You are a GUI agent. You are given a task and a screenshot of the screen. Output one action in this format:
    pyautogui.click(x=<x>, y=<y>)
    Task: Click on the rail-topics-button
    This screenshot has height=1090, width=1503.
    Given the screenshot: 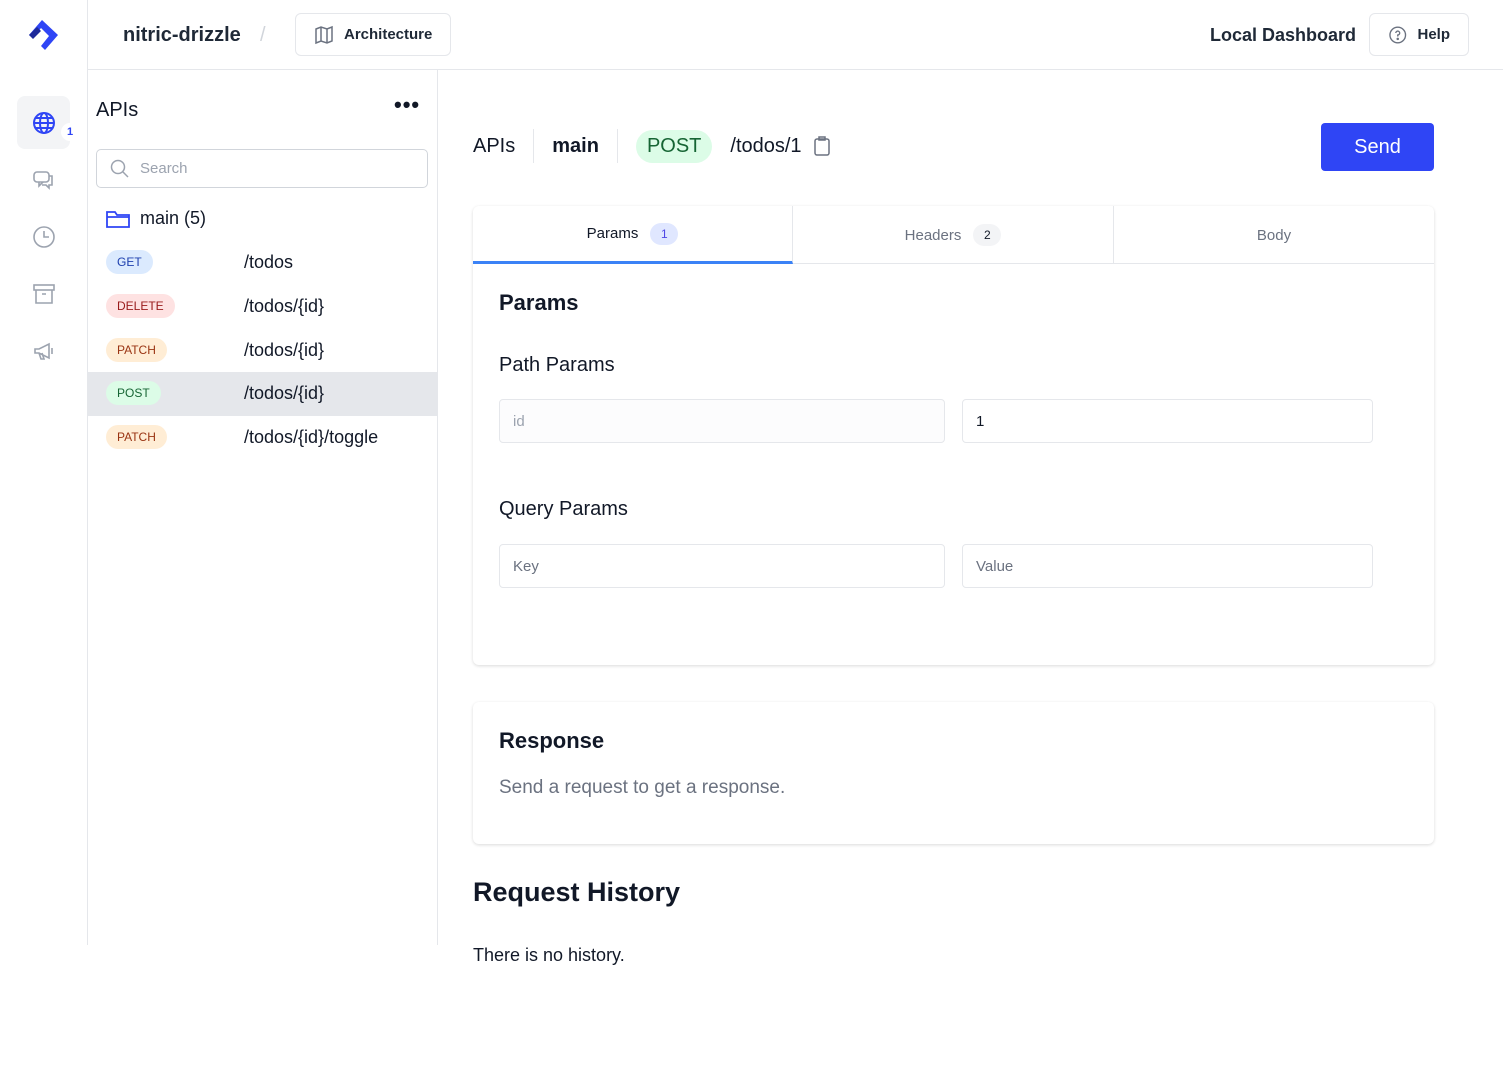 What is the action you would take?
    pyautogui.click(x=43, y=350)
    